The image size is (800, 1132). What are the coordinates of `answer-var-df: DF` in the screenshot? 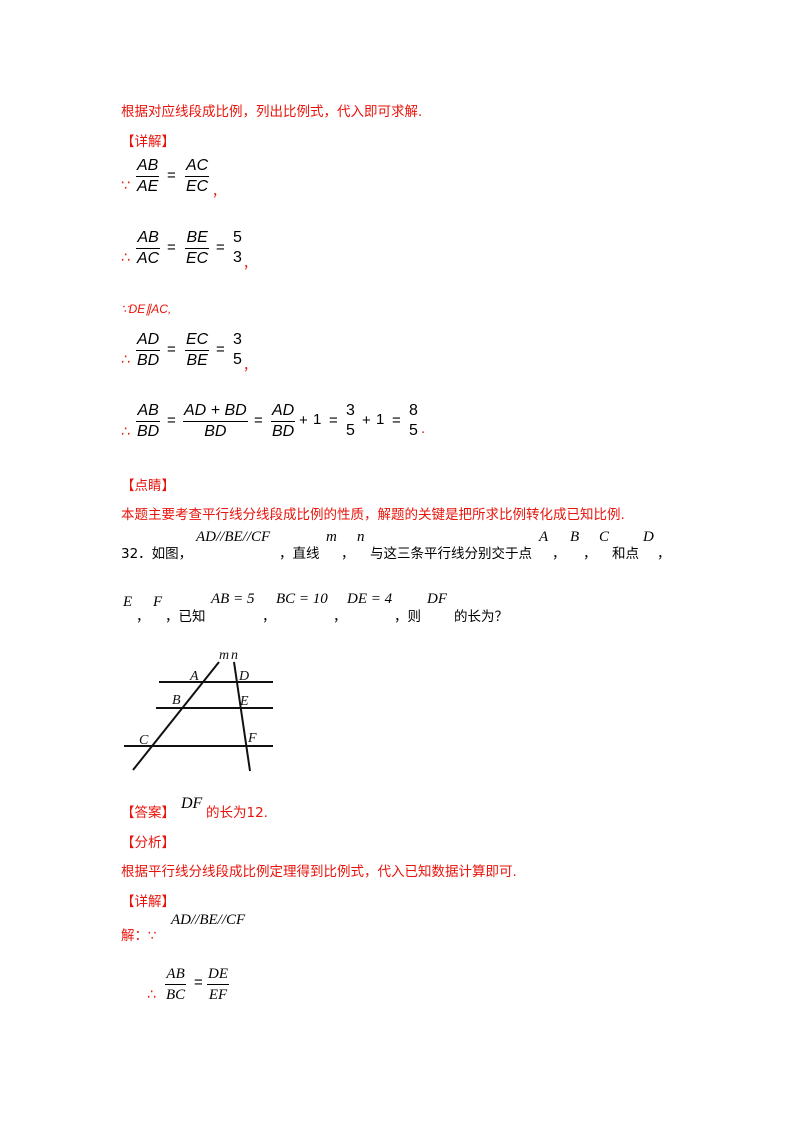 It's located at (192, 803).